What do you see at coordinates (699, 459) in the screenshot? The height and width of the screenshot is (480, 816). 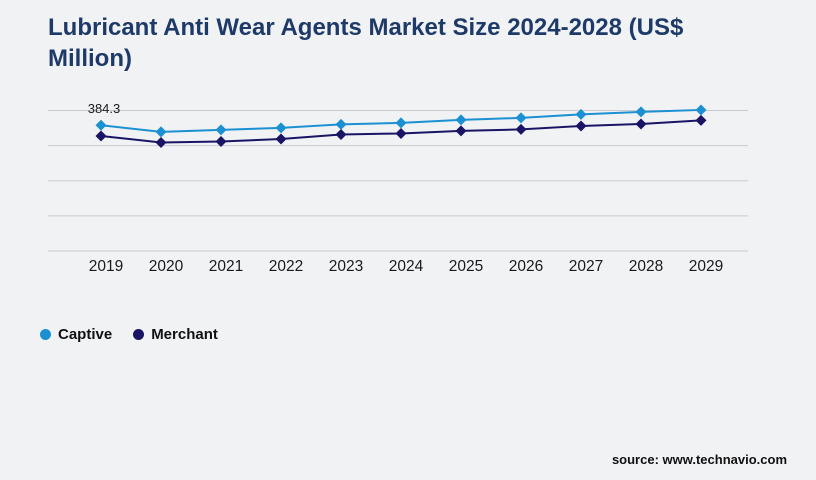 I see `source-attribution: source: www.technavio.com` at bounding box center [699, 459].